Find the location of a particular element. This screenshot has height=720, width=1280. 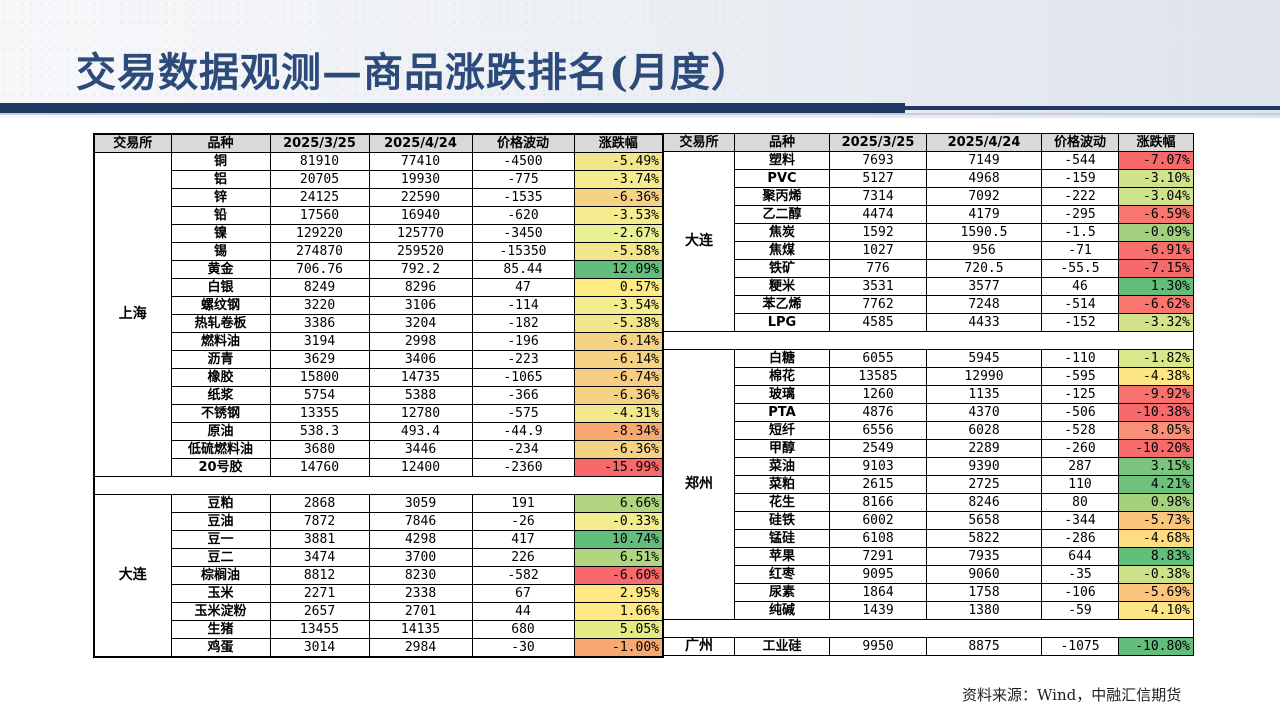

table-row: 菜粕 2615 2725 110 4.21% is located at coordinates (929, 484).